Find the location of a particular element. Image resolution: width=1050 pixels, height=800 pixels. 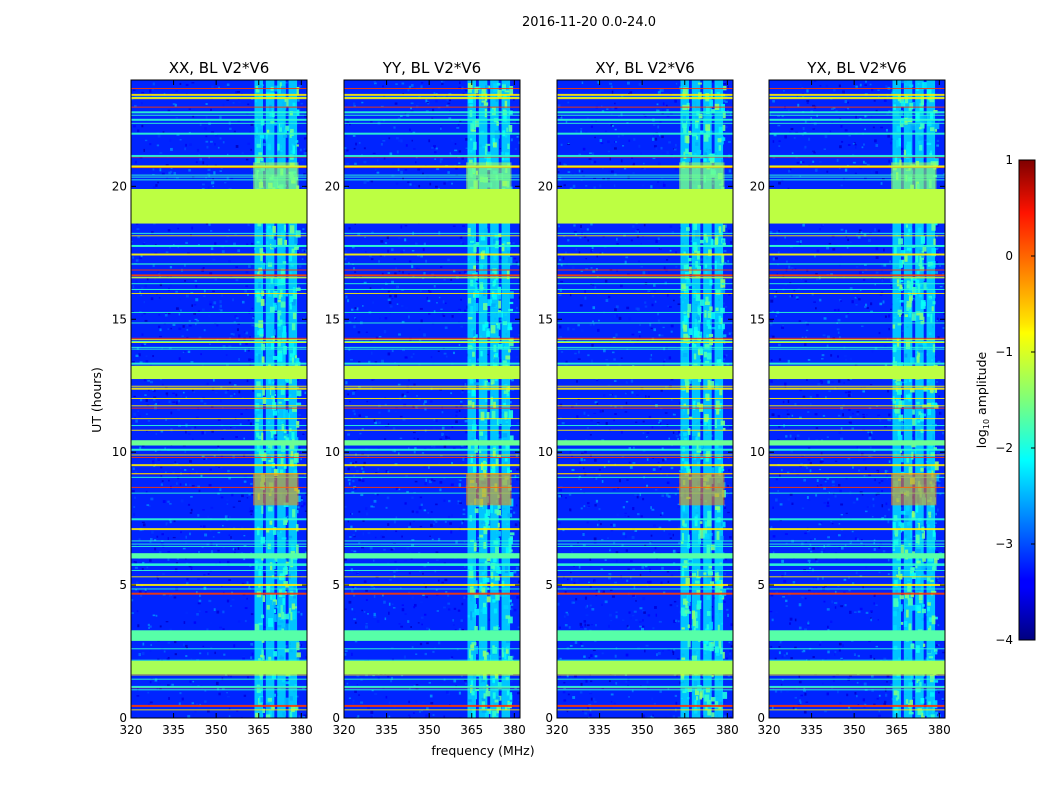

y-tick-label: 5 is located at coordinates (336, 585).